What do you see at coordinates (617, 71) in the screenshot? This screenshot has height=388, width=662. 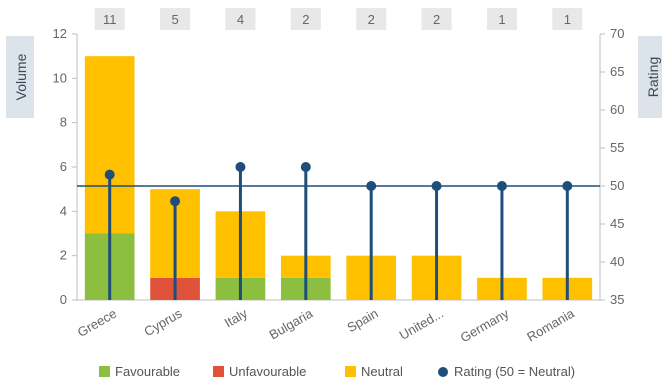 I see `y2-tick-label: 65` at bounding box center [617, 71].